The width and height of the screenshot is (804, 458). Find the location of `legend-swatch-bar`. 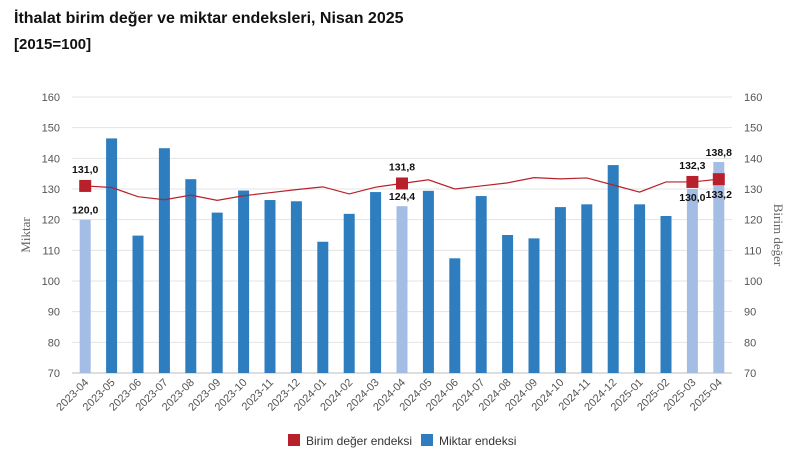

legend-swatch-bar is located at coordinates (427, 440).